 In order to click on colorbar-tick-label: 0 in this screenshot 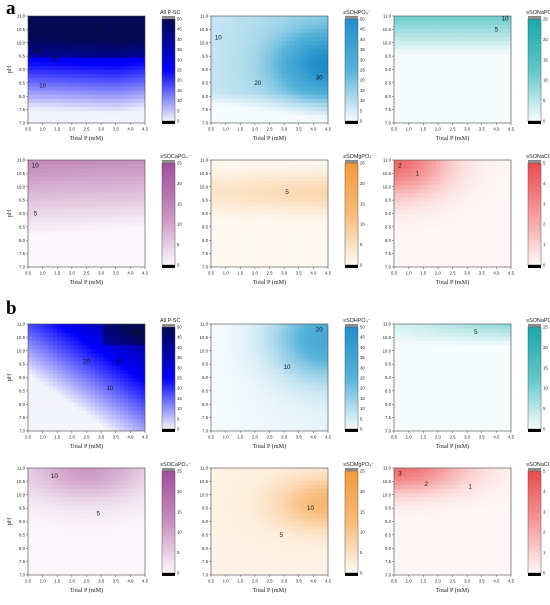, I will do `click(178, 121)`.